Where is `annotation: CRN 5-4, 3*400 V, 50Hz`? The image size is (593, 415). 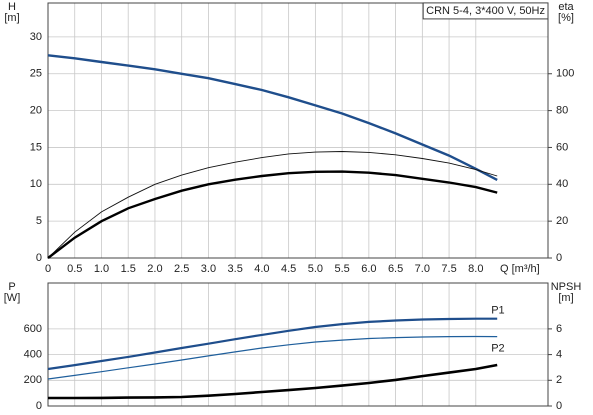
annotation: CRN 5-4, 3*400 V, 50Hz is located at coordinates (485, 11).